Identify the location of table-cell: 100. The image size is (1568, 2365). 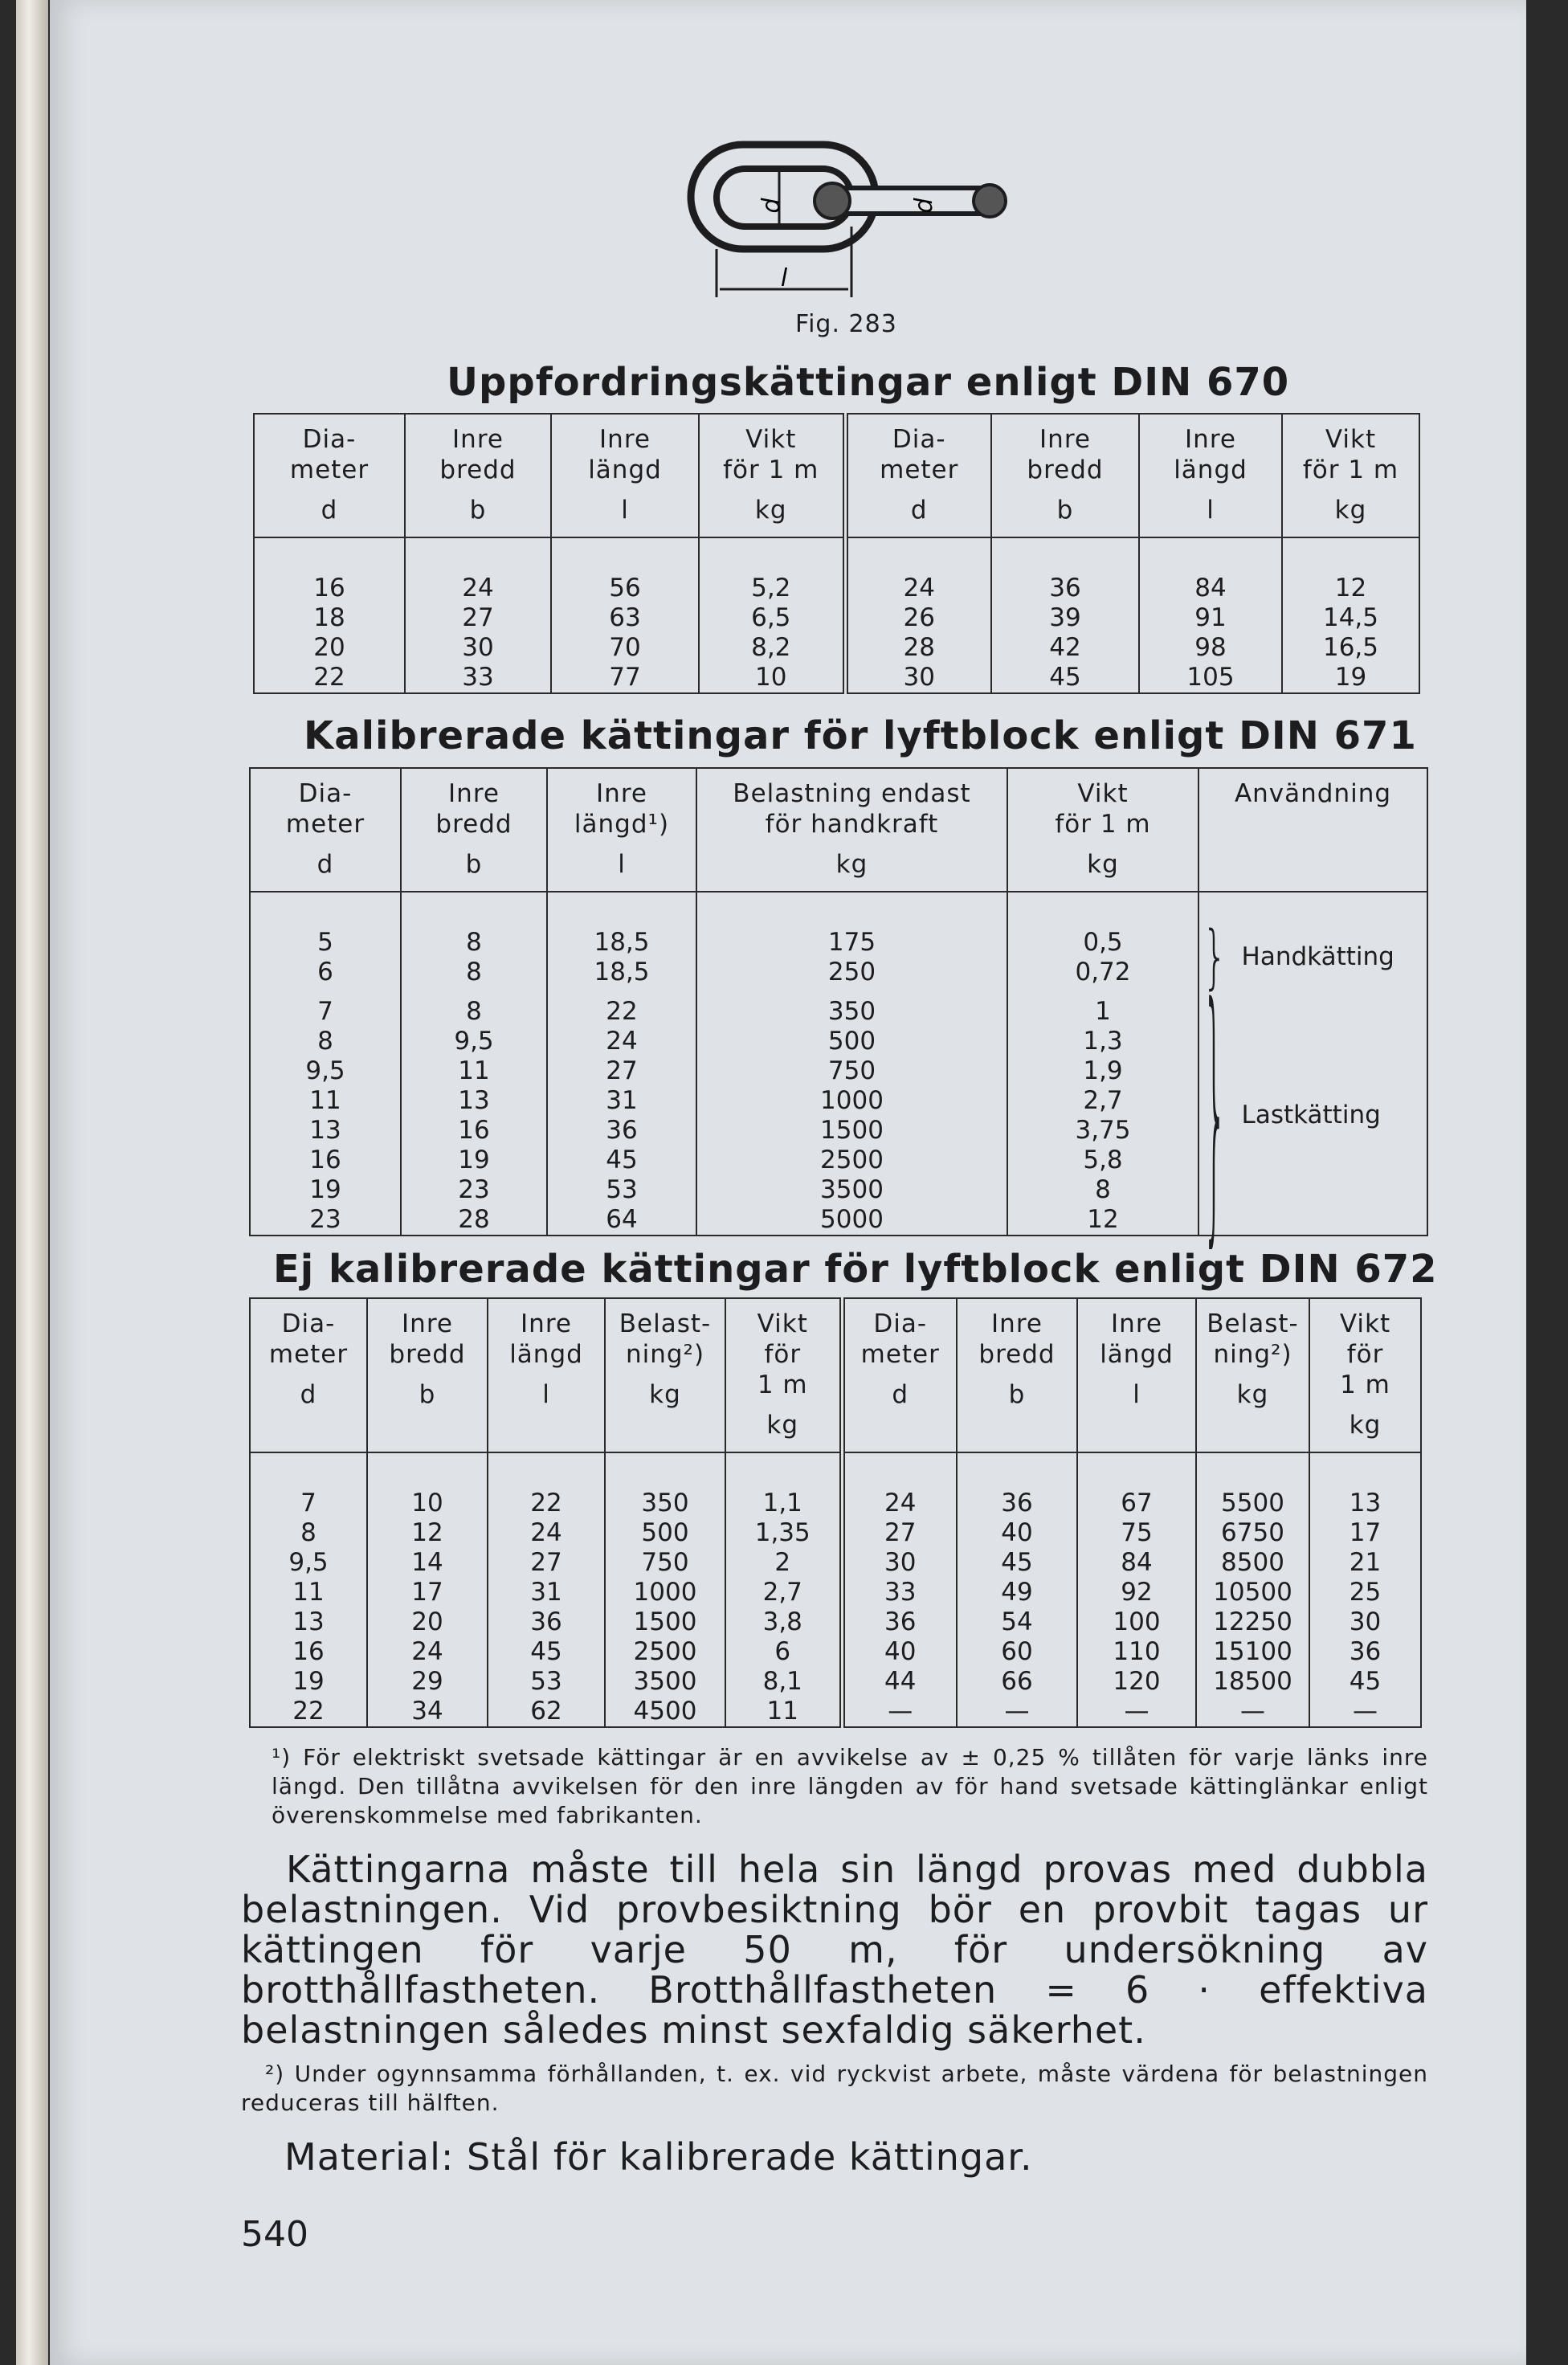
(1137, 1622).